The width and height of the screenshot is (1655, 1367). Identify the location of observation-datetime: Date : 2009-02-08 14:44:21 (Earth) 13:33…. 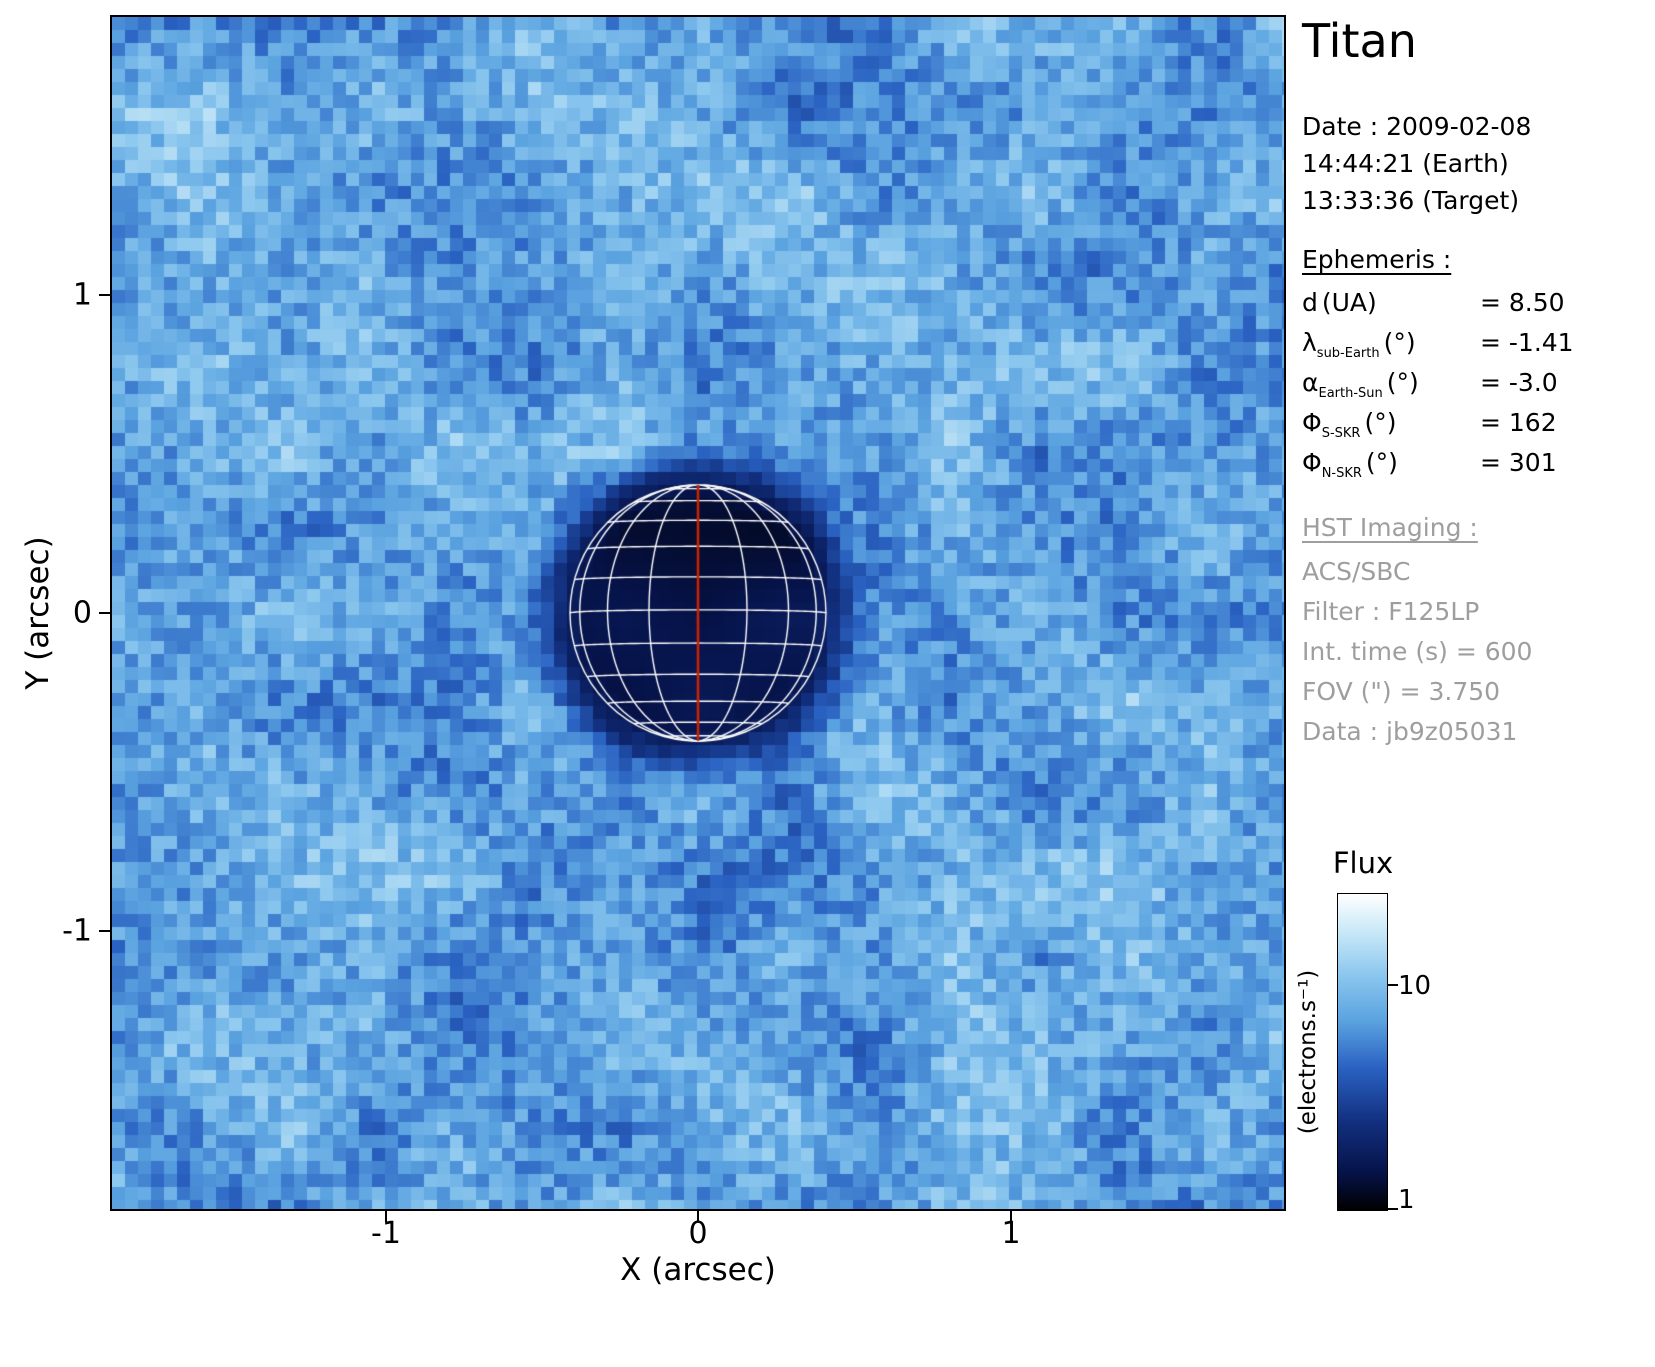
(1416, 163).